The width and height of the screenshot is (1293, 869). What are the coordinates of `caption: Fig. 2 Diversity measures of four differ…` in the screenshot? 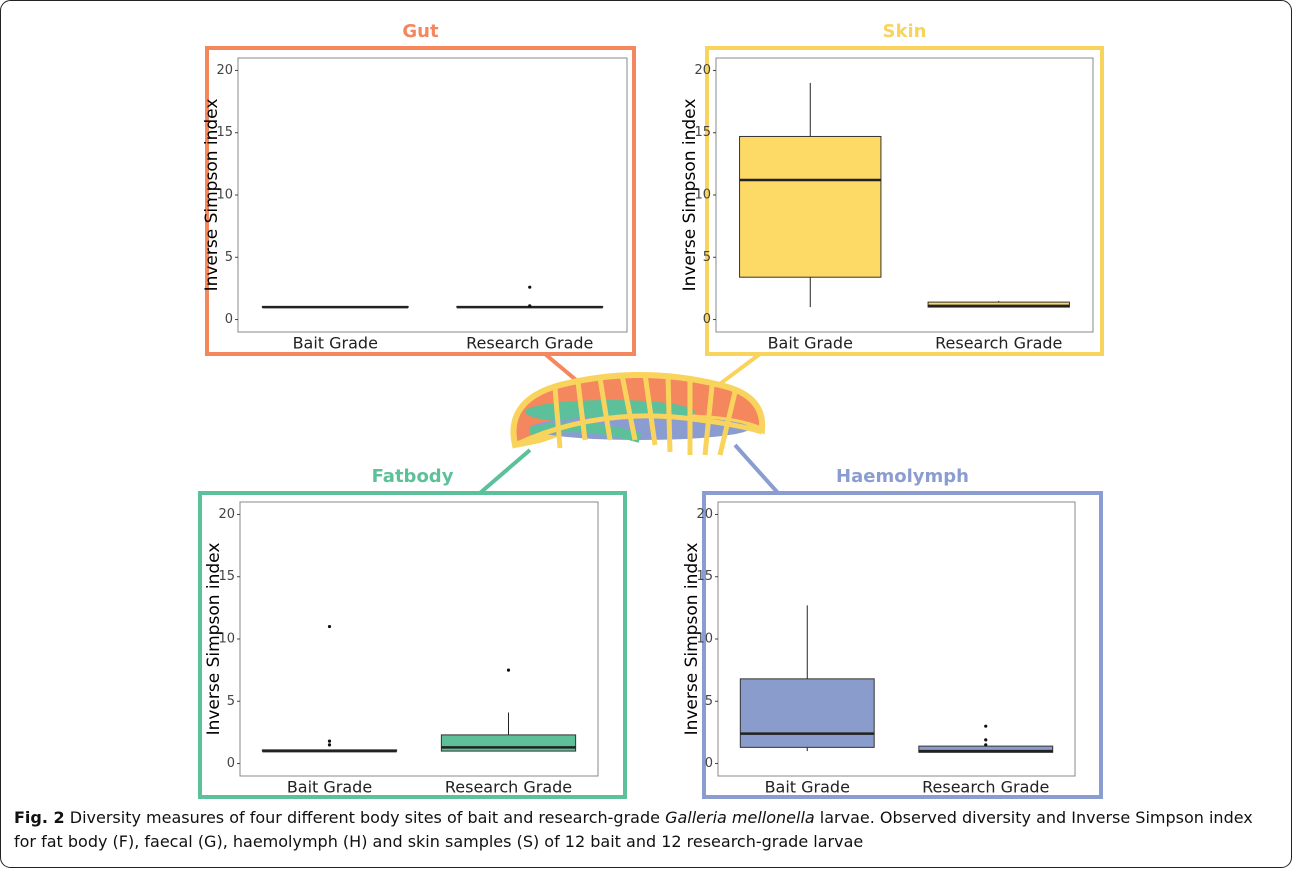 It's located at (645, 830).